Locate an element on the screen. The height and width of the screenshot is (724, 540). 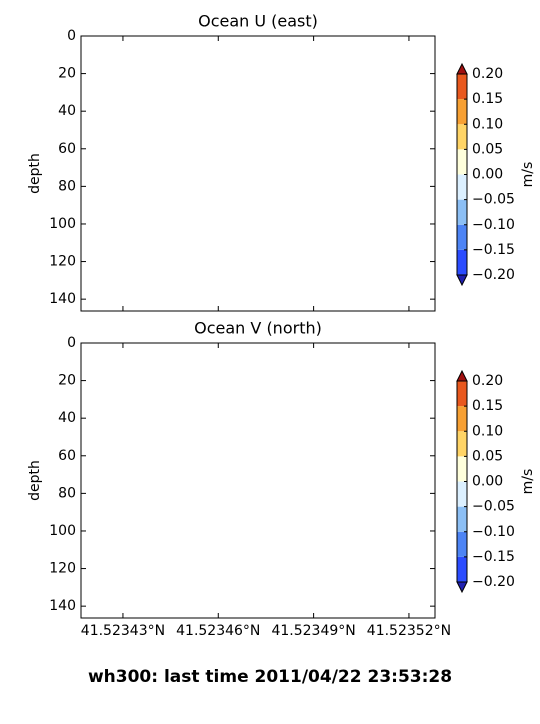
x-tick-label: 41.52349°N is located at coordinates (313, 631).